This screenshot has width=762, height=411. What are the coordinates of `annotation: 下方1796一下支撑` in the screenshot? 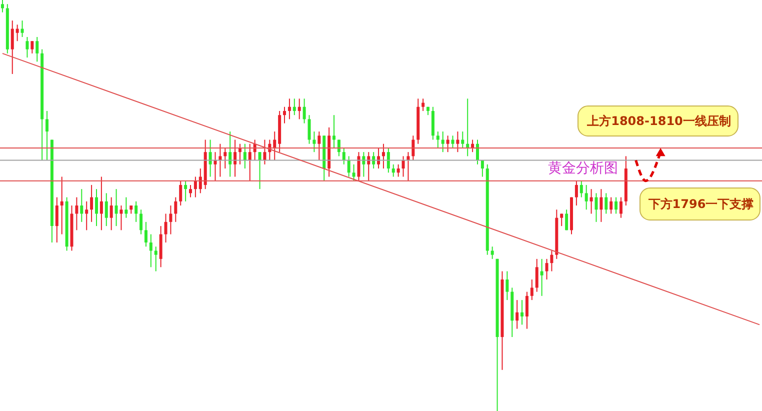 It's located at (700, 204).